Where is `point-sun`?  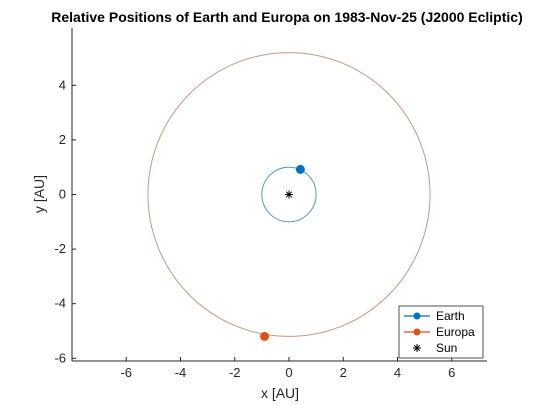
point-sun is located at coordinates (288, 194).